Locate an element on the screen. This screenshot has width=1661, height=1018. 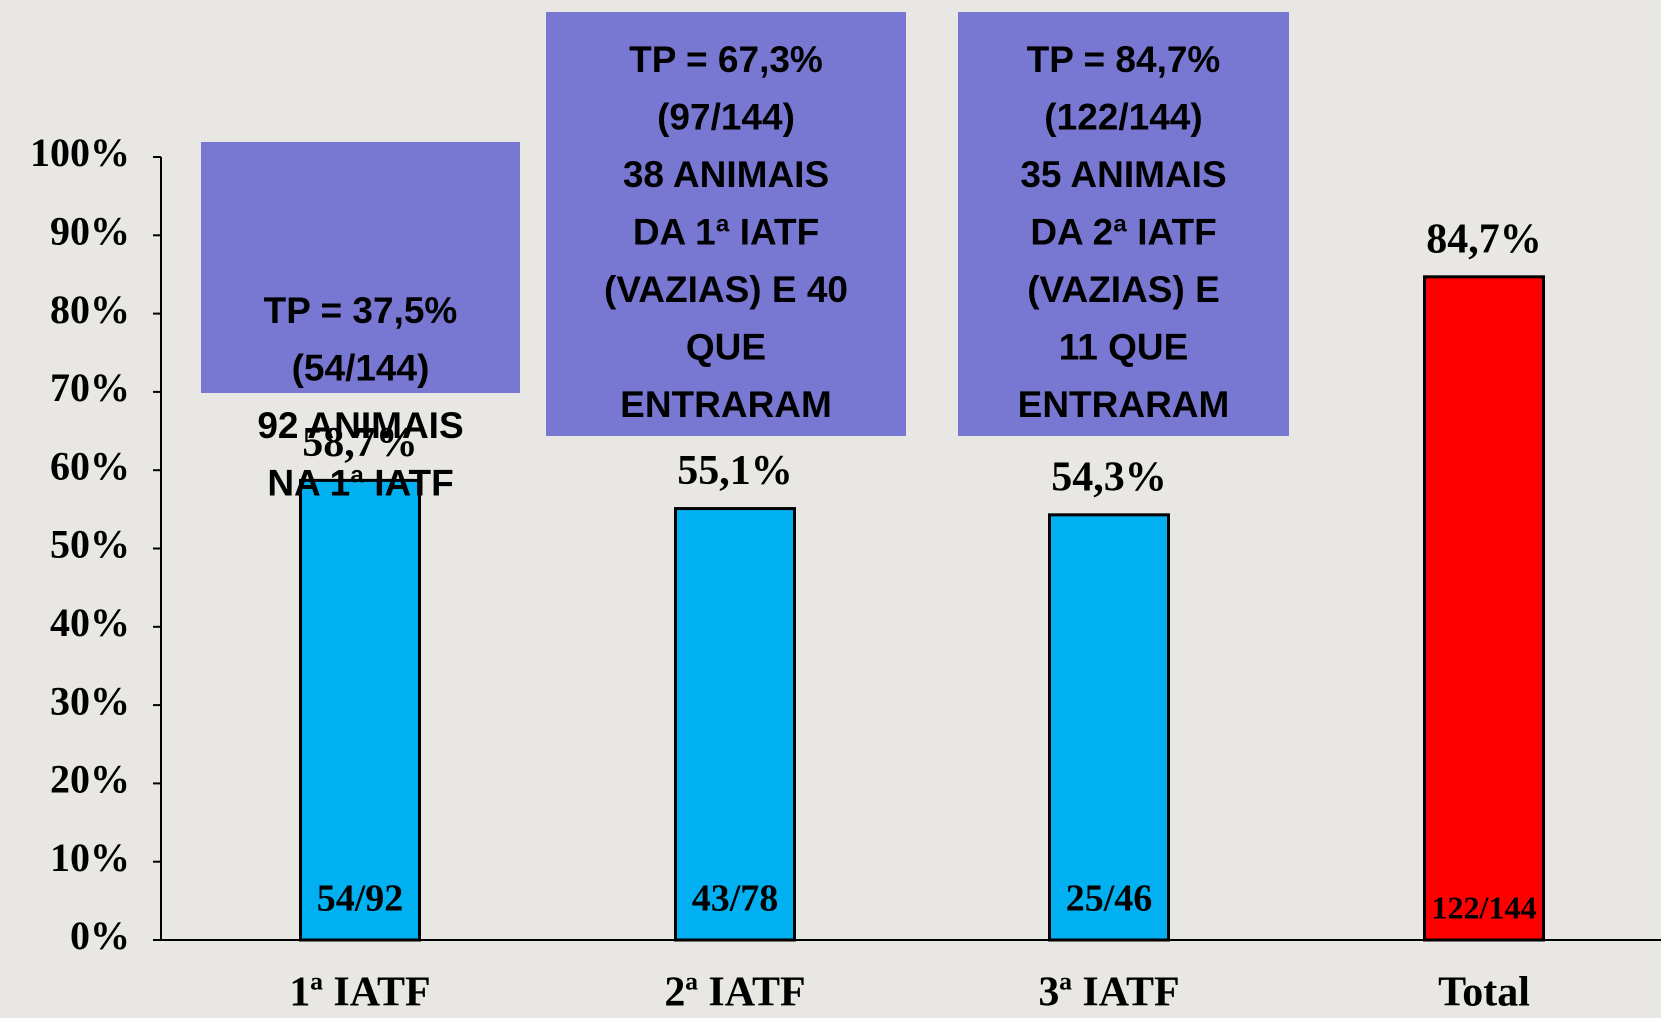
inner-label: 122/144 is located at coordinates (1484, 907).